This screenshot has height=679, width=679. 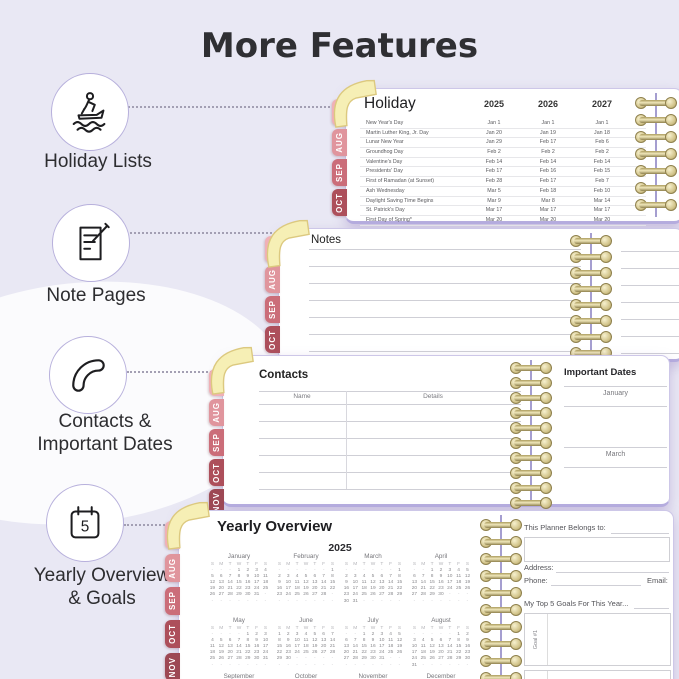 What do you see at coordinates (384, 161) in the screenshot?
I see `holiday-name: Valentine's Day` at bounding box center [384, 161].